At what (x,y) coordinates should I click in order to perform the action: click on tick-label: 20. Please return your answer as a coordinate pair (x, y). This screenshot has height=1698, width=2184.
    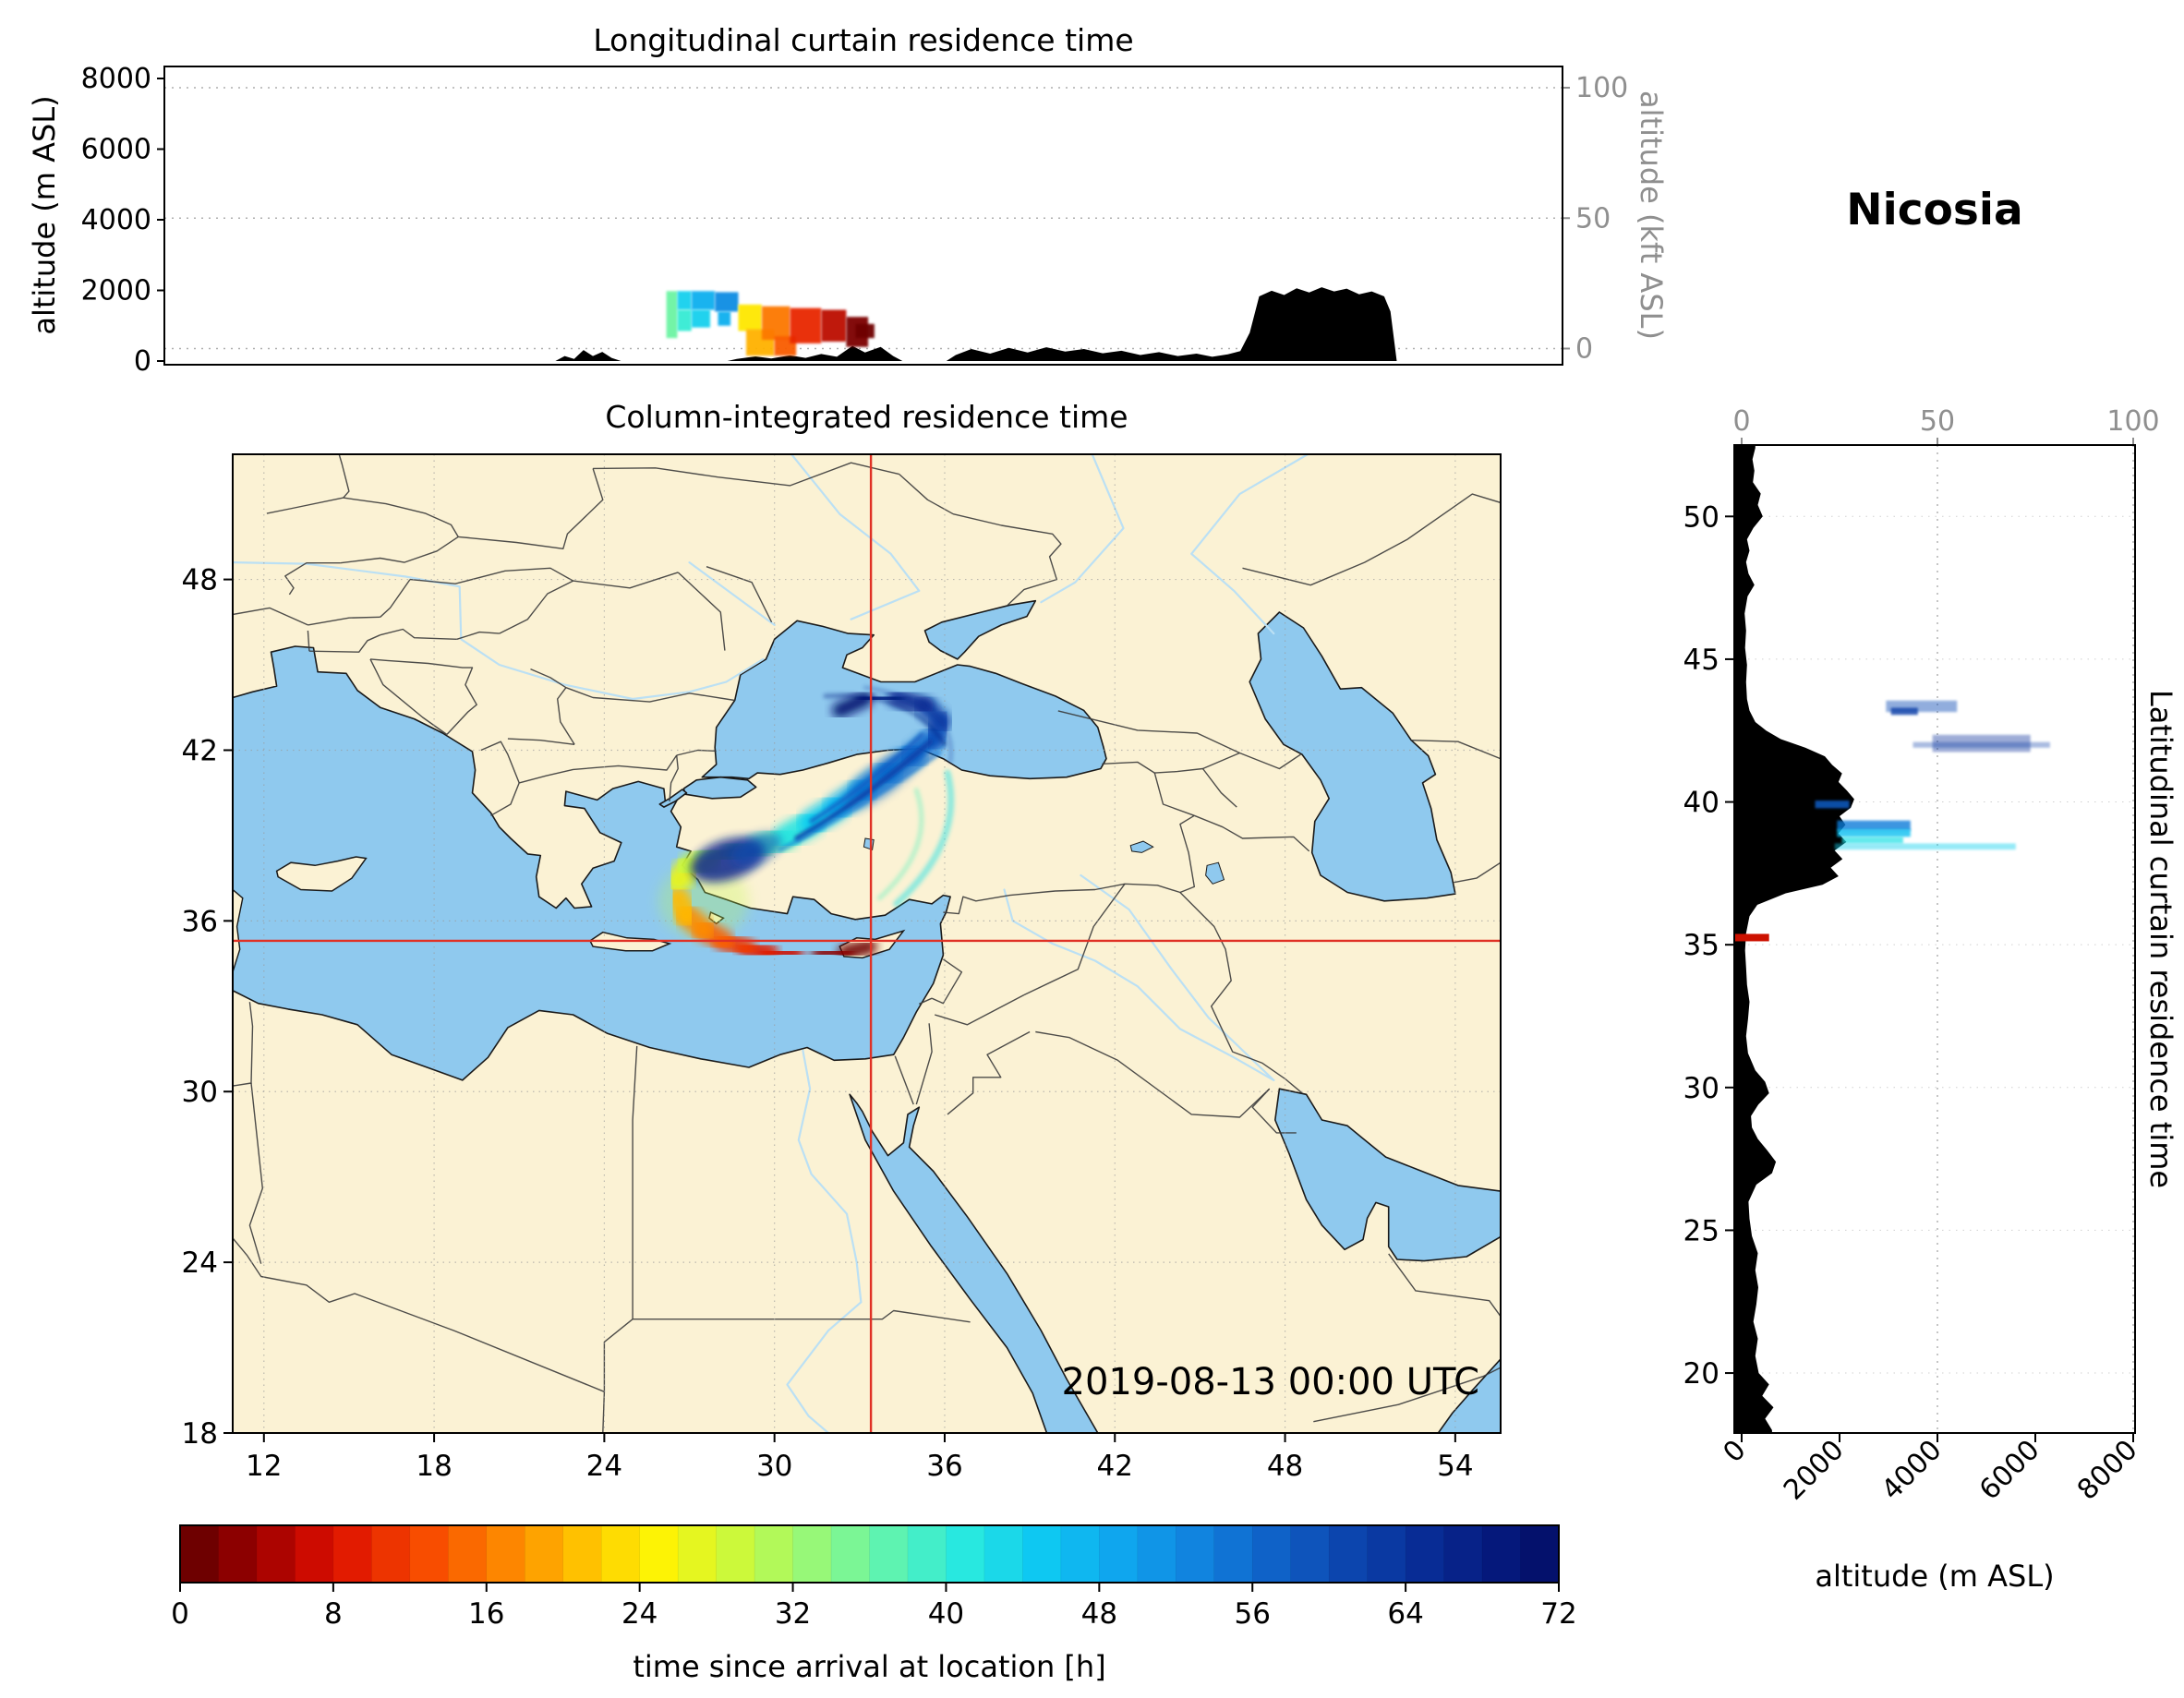
    Looking at the image, I should click on (1701, 1374).